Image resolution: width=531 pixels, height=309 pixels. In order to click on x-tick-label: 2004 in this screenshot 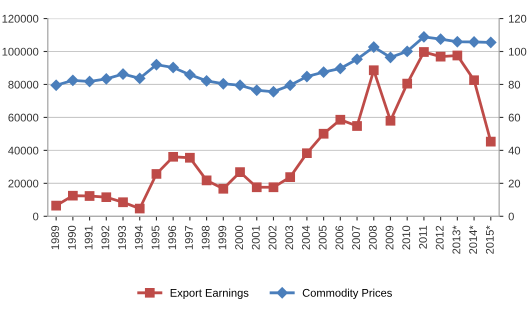, I will do `click(306, 238)`.